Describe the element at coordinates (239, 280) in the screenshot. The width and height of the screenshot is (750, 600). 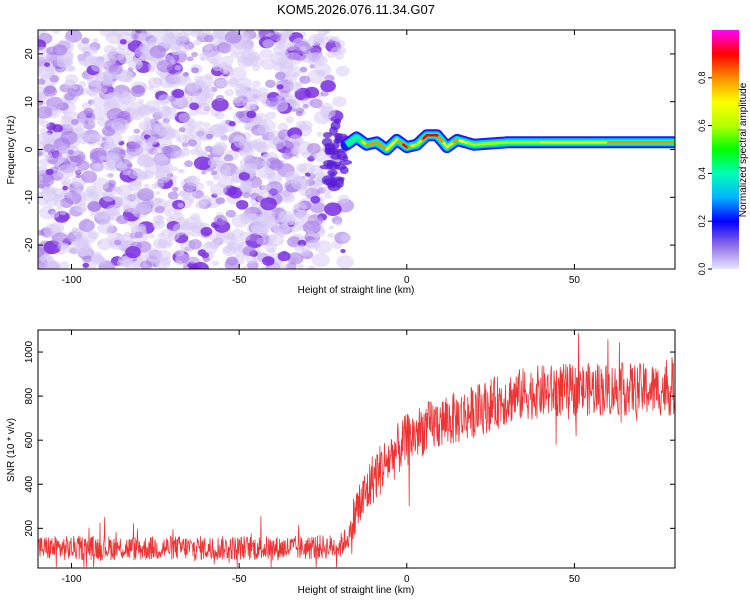
I see `spectrogram-x-tick-label: -50` at that location.